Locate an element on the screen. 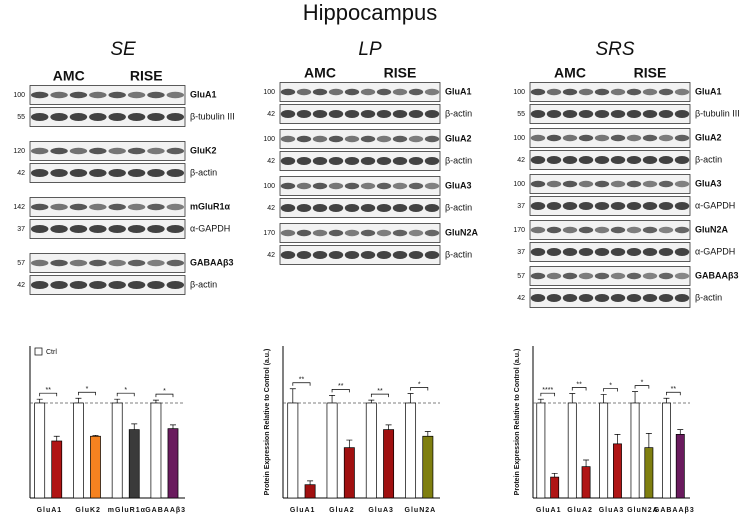  legend-label: Ctrl is located at coordinates (51, 352).